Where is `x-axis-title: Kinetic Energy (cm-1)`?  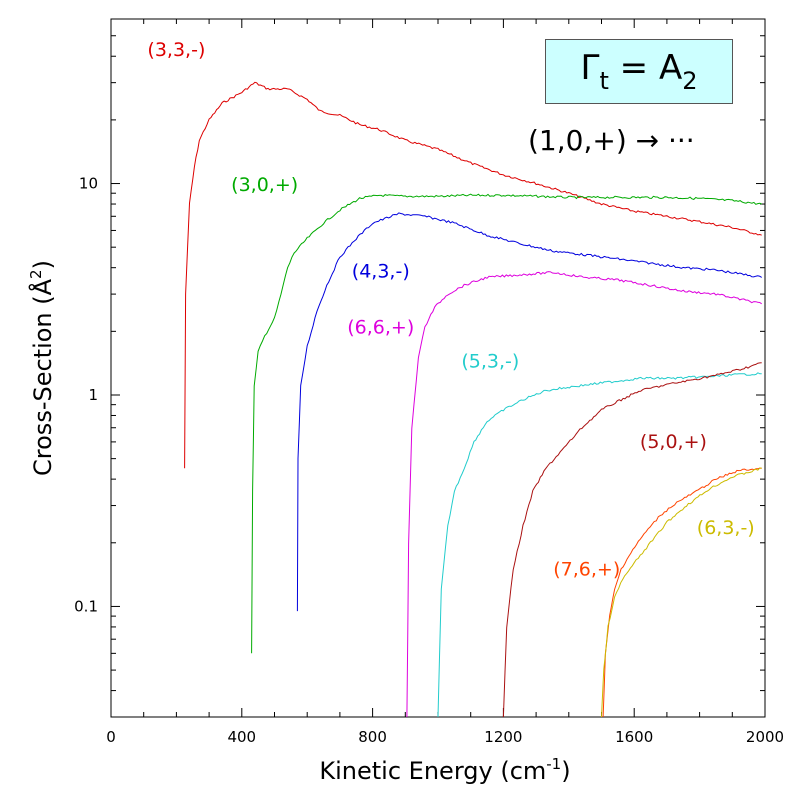
x-axis-title: Kinetic Energy (cm-1) is located at coordinates (444, 770).